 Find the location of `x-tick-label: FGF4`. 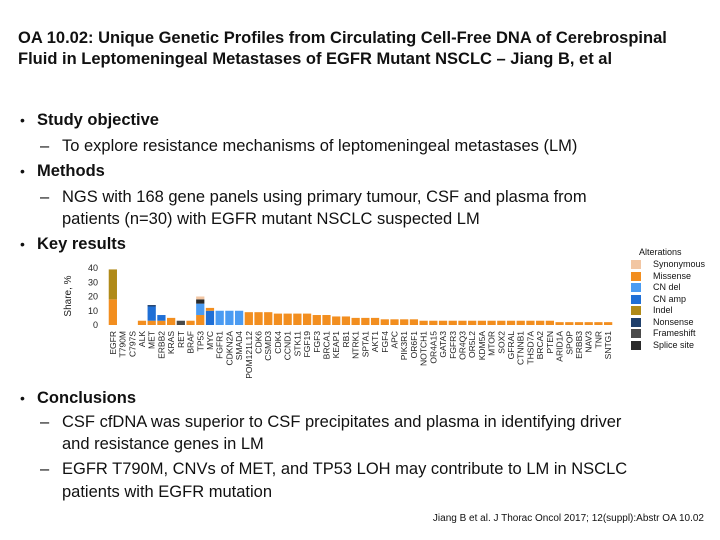

x-tick-label: FGF4 is located at coordinates (385, 342).